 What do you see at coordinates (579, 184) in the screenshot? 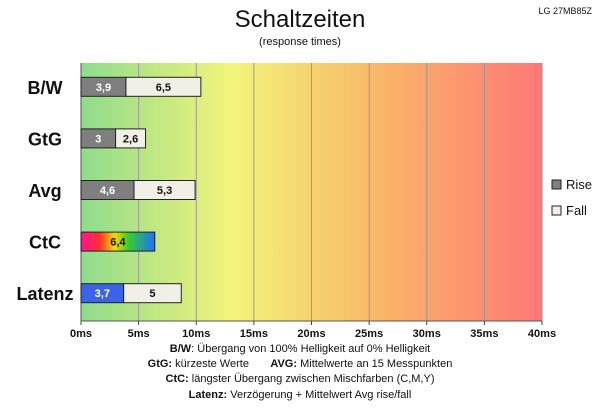
I see `legend-label-rise: Rise` at bounding box center [579, 184].